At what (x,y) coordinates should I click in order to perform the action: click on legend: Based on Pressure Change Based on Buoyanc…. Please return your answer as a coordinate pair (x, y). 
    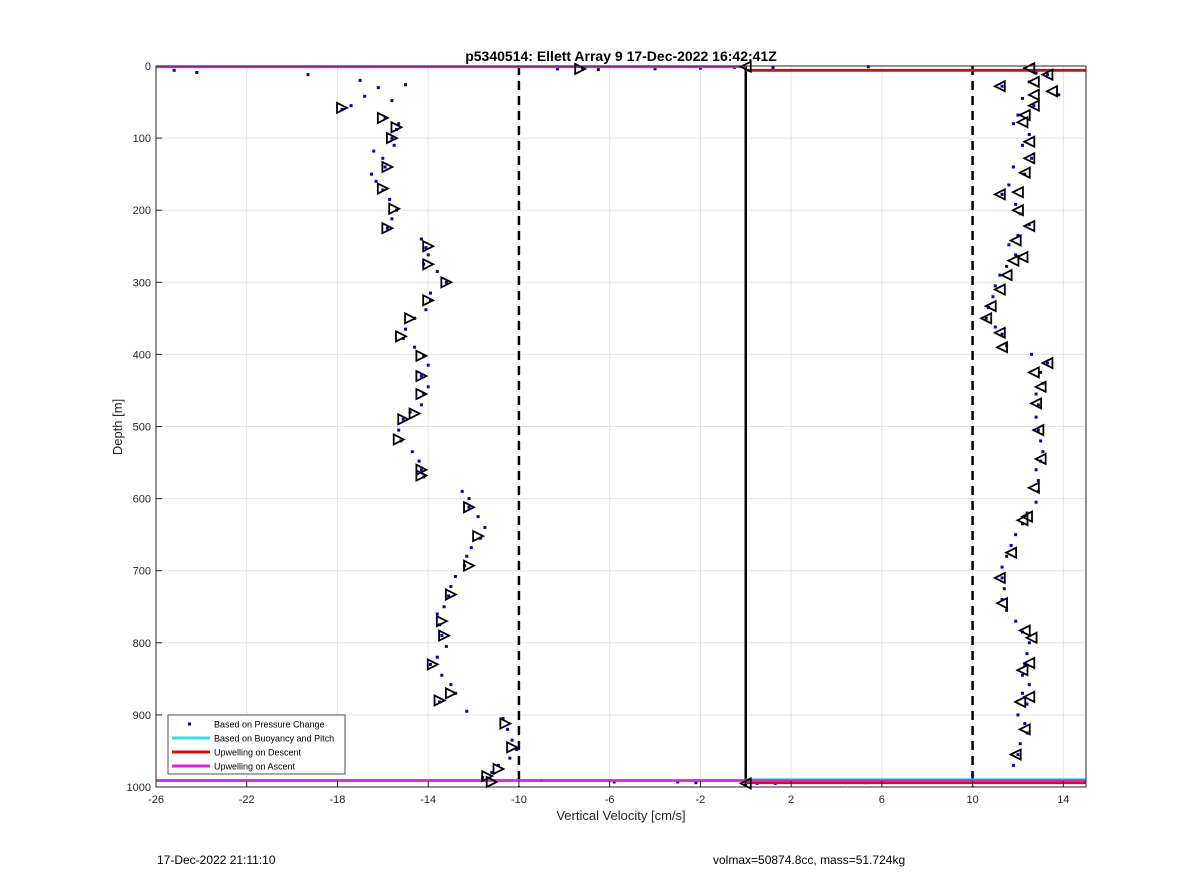
    Looking at the image, I should click on (256, 744).